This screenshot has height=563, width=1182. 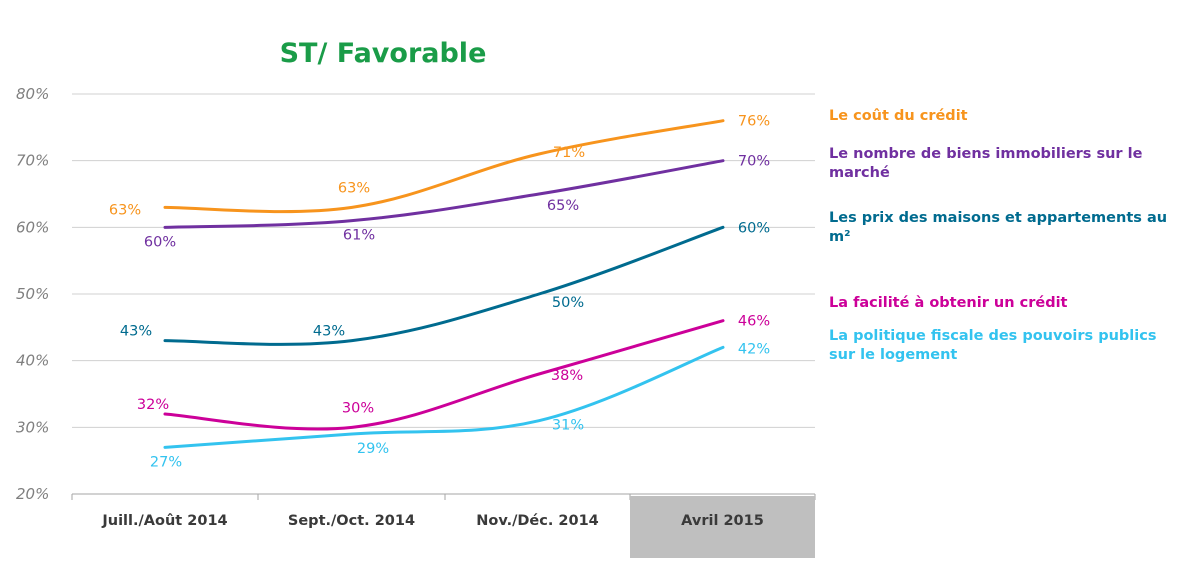 What do you see at coordinates (359, 236) in the screenshot?
I see `data-label: 61%` at bounding box center [359, 236].